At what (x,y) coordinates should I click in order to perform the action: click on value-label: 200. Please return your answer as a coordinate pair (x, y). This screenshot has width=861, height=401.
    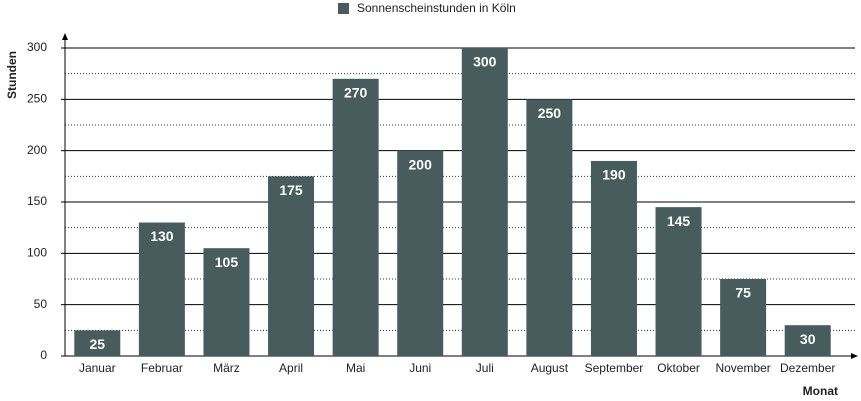
    Looking at the image, I should click on (421, 164).